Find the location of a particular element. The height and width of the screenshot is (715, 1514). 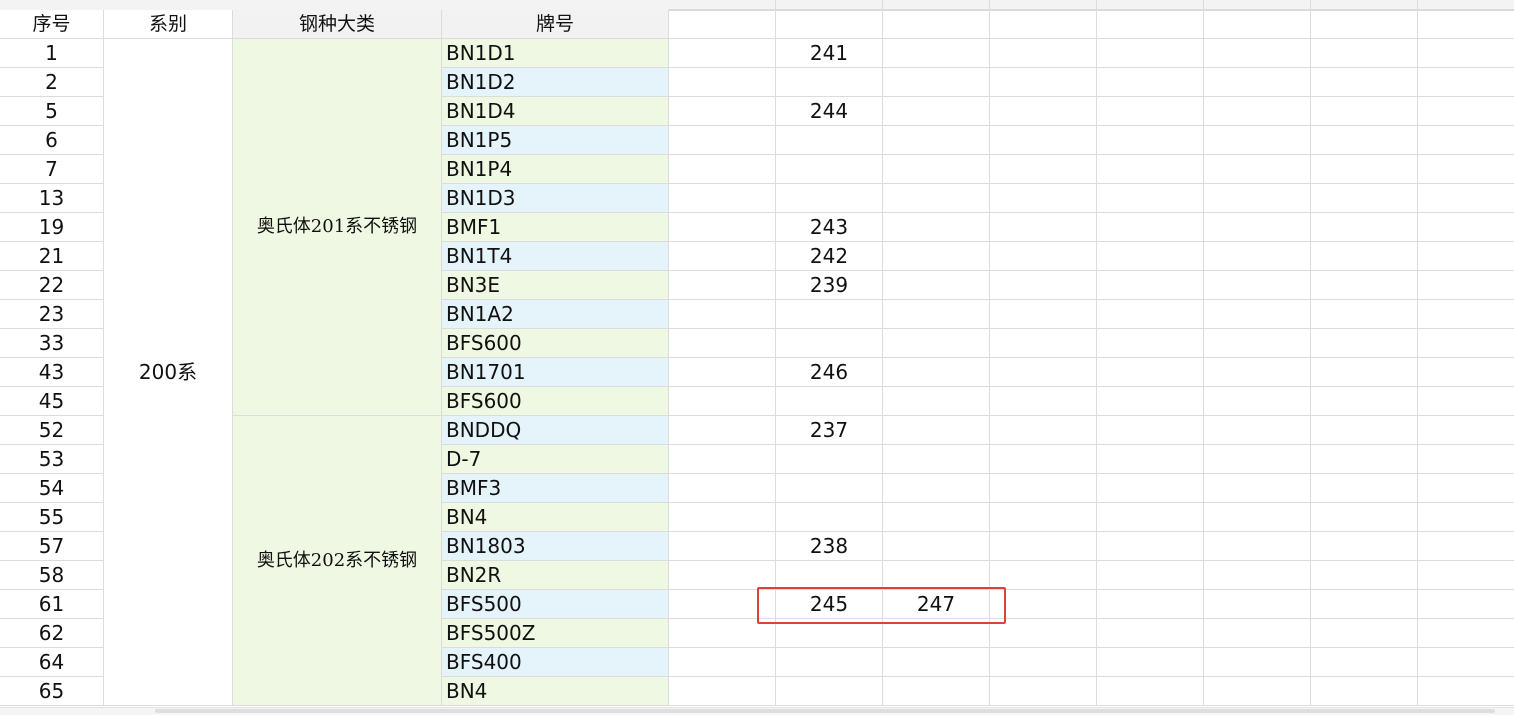

grade-cell: BN4 is located at coordinates (555, 517).